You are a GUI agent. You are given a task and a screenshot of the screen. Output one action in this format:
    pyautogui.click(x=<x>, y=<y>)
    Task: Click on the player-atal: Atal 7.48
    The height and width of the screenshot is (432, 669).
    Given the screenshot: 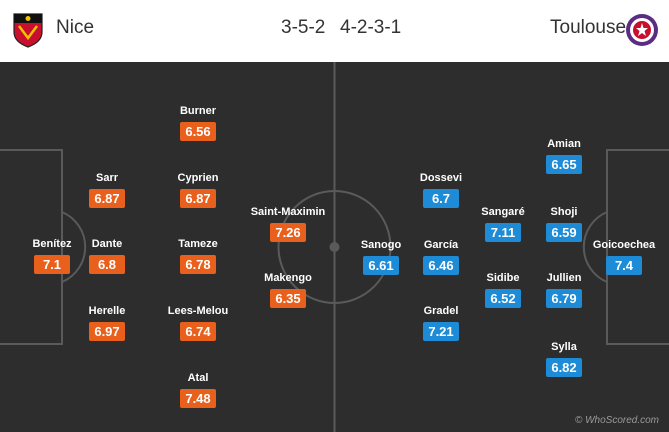 What is the action you would take?
    pyautogui.click(x=198, y=390)
    